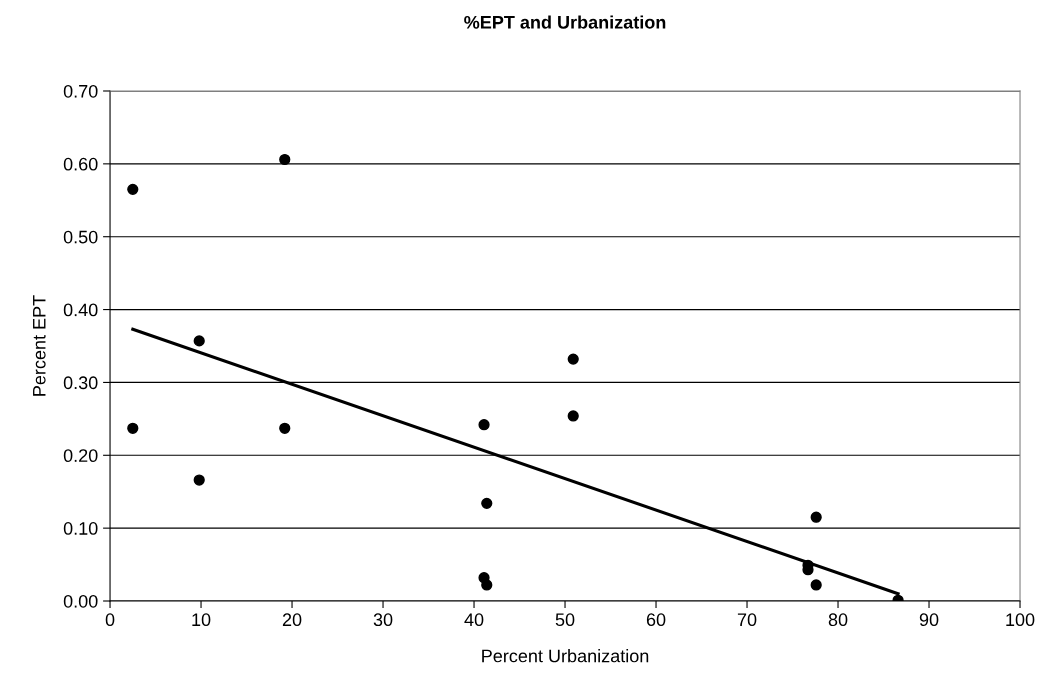 Image resolution: width=1052 pixels, height=692 pixels. What do you see at coordinates (80, 456) in the screenshot?
I see `y-tick-label: 0.20` at bounding box center [80, 456].